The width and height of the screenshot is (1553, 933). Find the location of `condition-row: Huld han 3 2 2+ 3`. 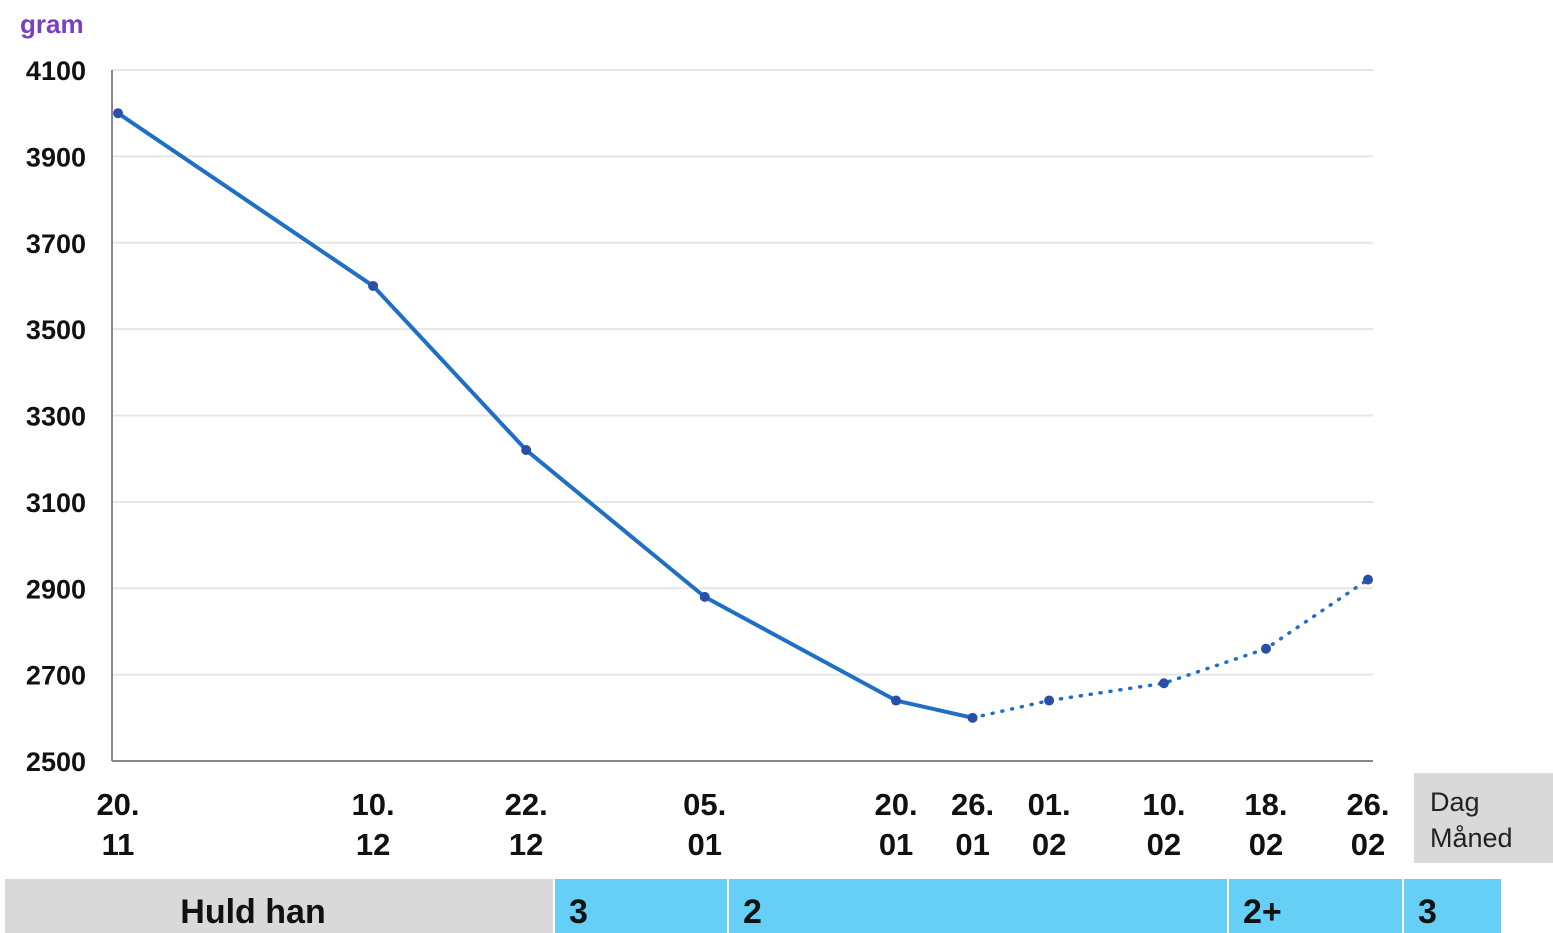

condition-row: Huld han 3 2 2+ 3 is located at coordinates (753, 906).